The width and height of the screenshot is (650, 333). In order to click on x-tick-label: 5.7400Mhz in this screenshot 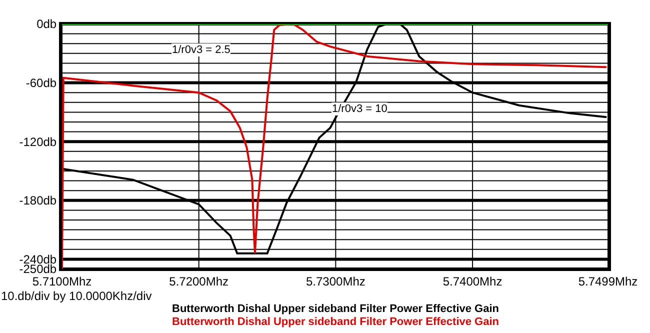, I will do `click(472, 281)`.